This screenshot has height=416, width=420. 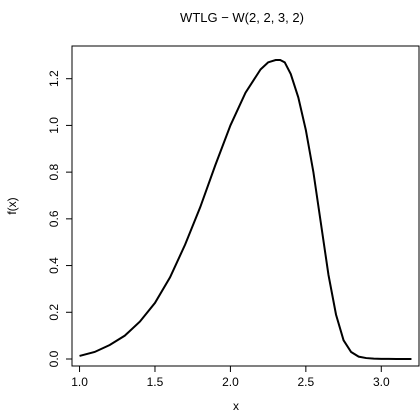 What do you see at coordinates (79, 382) in the screenshot?
I see `x-tick-label: 1.0` at bounding box center [79, 382].